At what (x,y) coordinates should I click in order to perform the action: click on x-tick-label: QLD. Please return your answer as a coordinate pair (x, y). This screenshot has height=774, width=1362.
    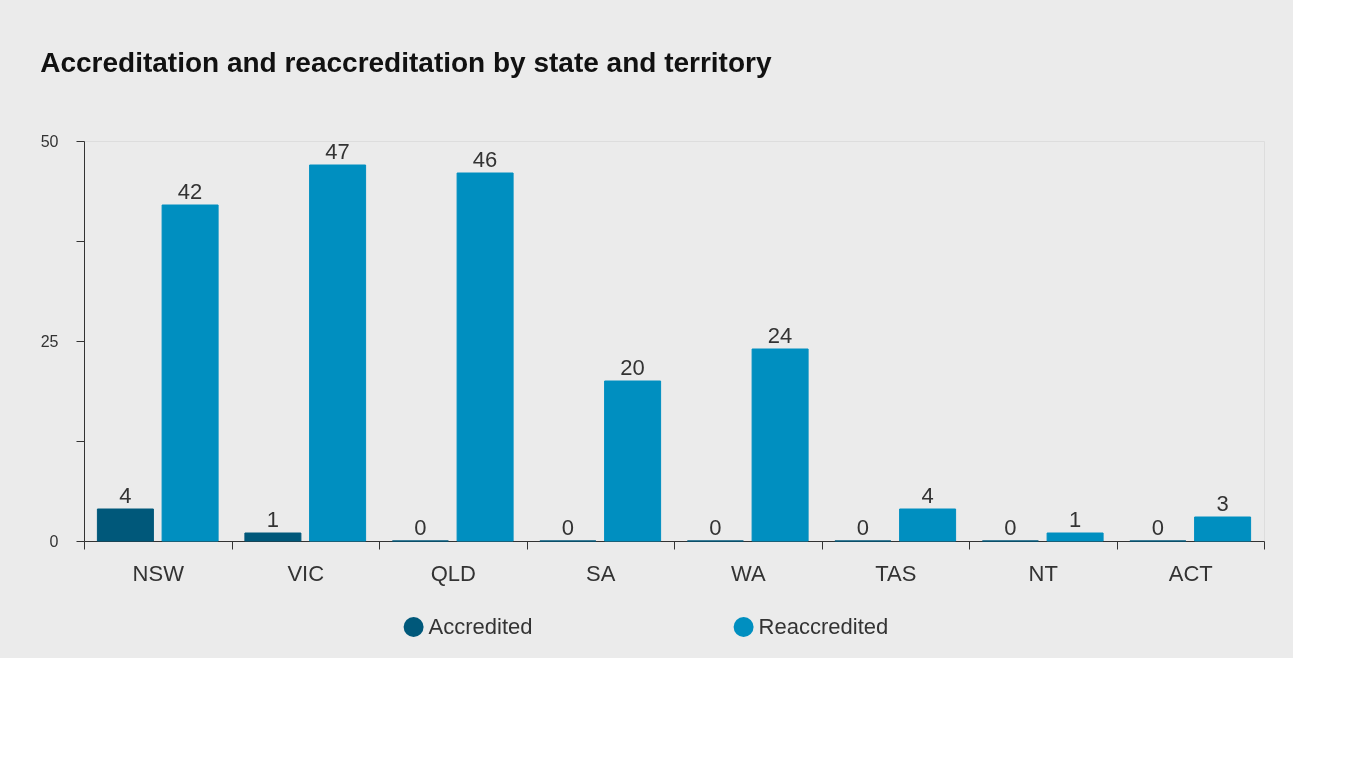
    Looking at the image, I should click on (453, 573).